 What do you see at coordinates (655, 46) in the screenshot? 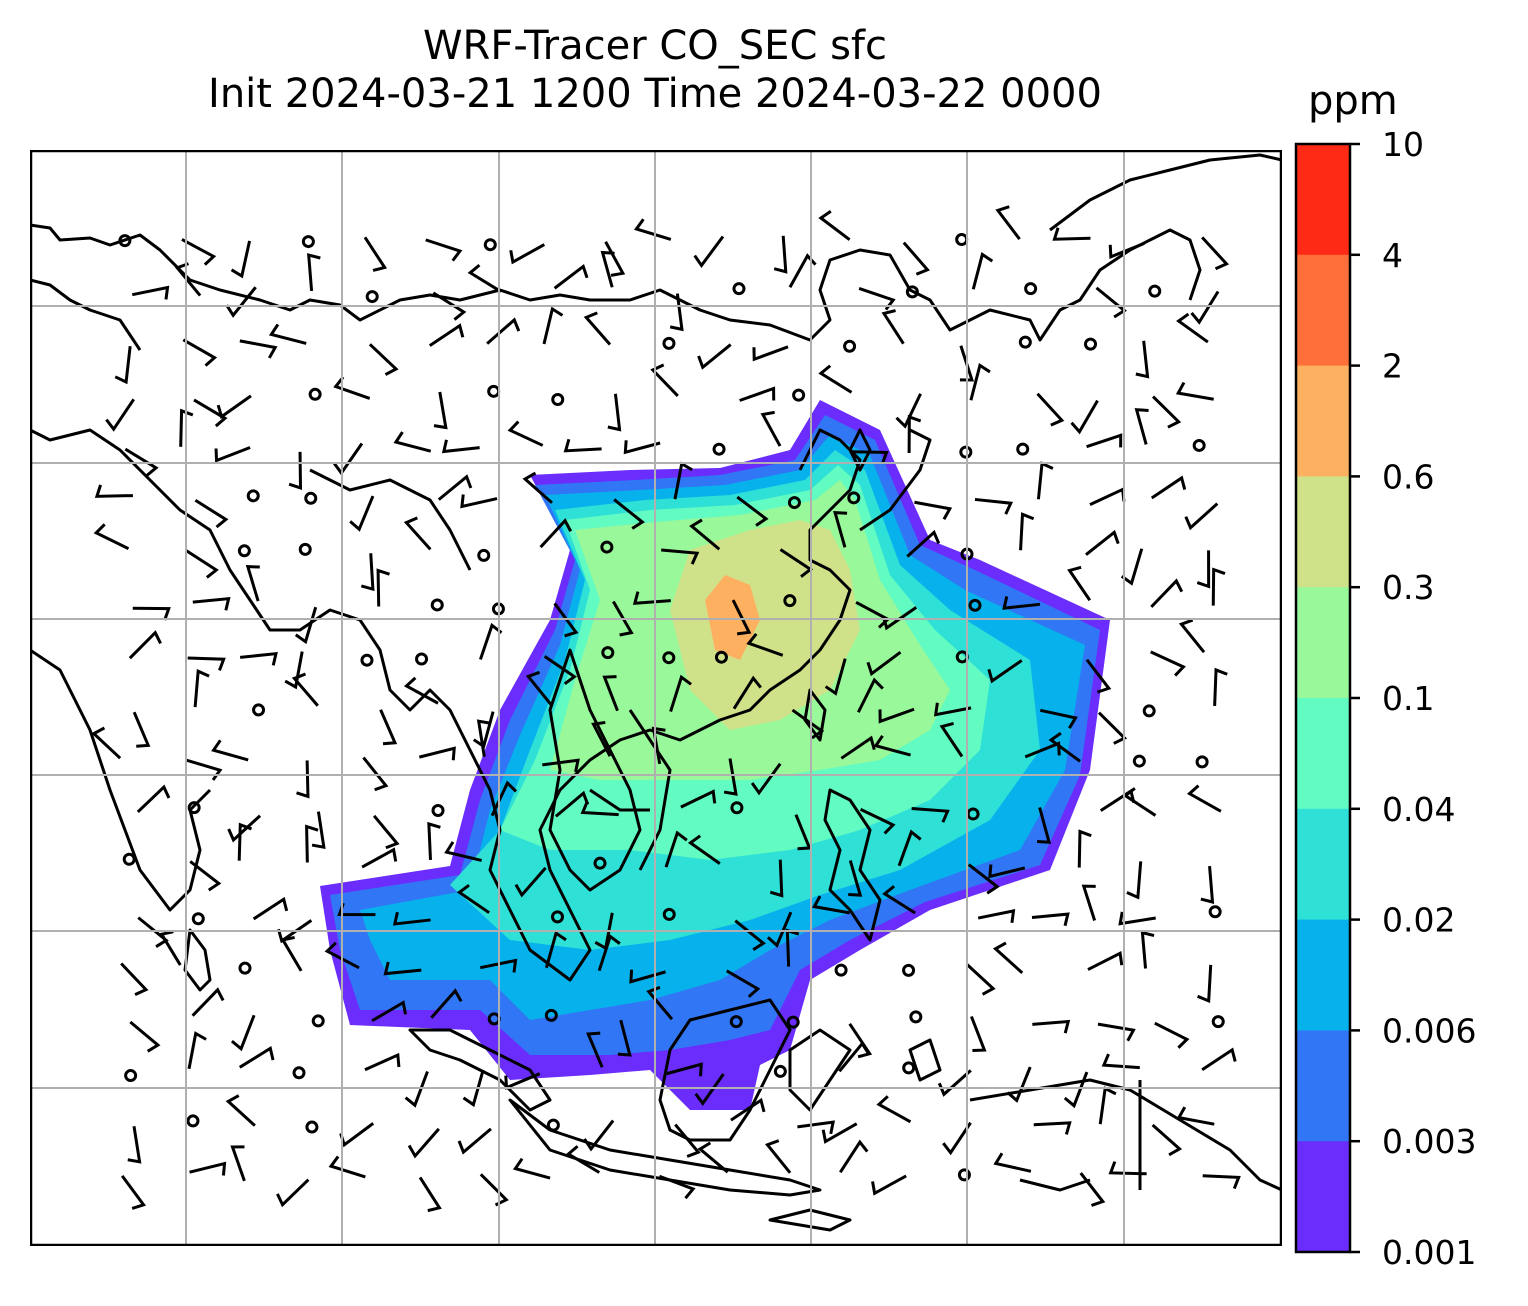
I see `title-line-1: WRF-Tracer CO_SEC sfc` at bounding box center [655, 46].